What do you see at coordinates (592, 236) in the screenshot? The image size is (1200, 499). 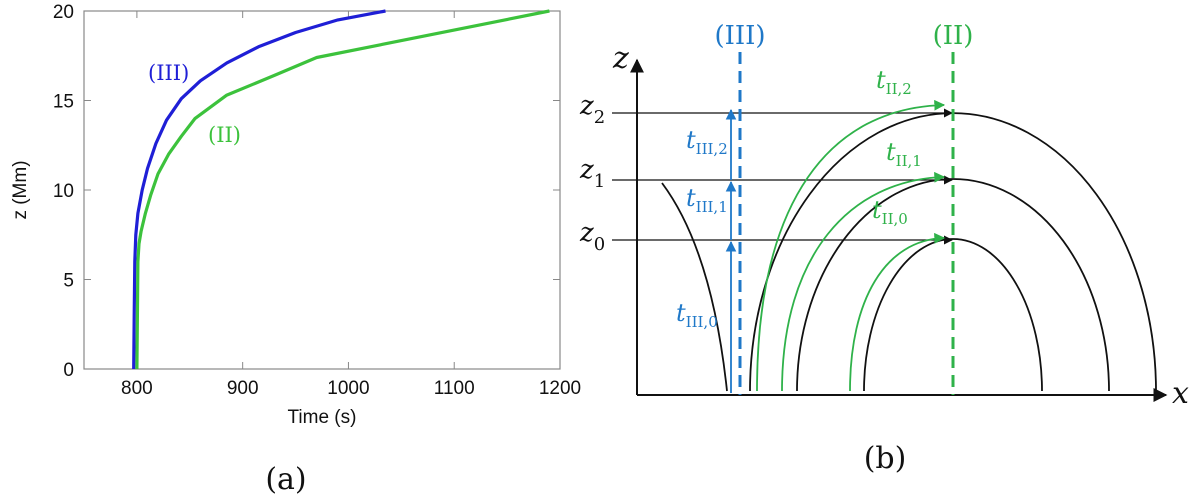 I see `height-label-z0: z0` at bounding box center [592, 236].